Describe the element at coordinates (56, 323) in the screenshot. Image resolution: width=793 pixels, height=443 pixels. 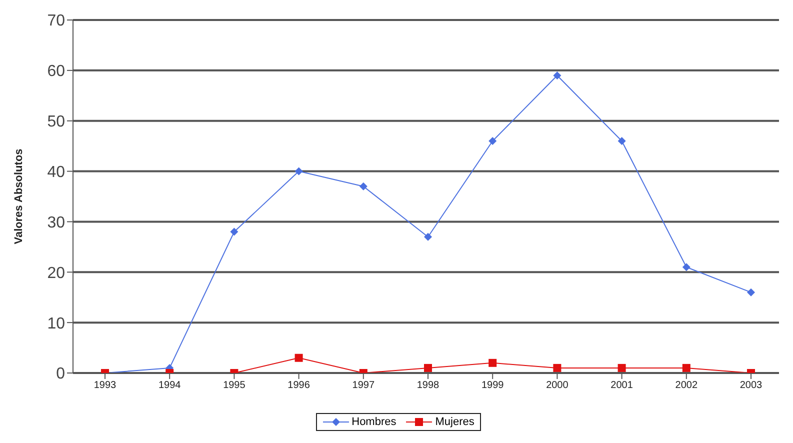
I see `y-tick-label: 10` at that location.